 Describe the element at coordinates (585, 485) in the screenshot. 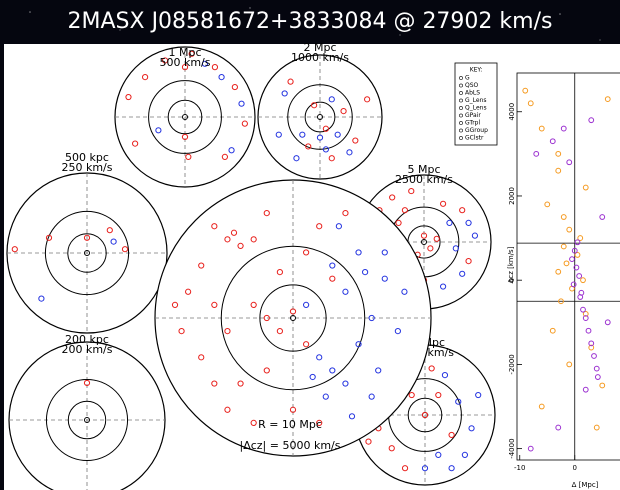

I see `side-xlabel: Δ [Mpc]` at that location.